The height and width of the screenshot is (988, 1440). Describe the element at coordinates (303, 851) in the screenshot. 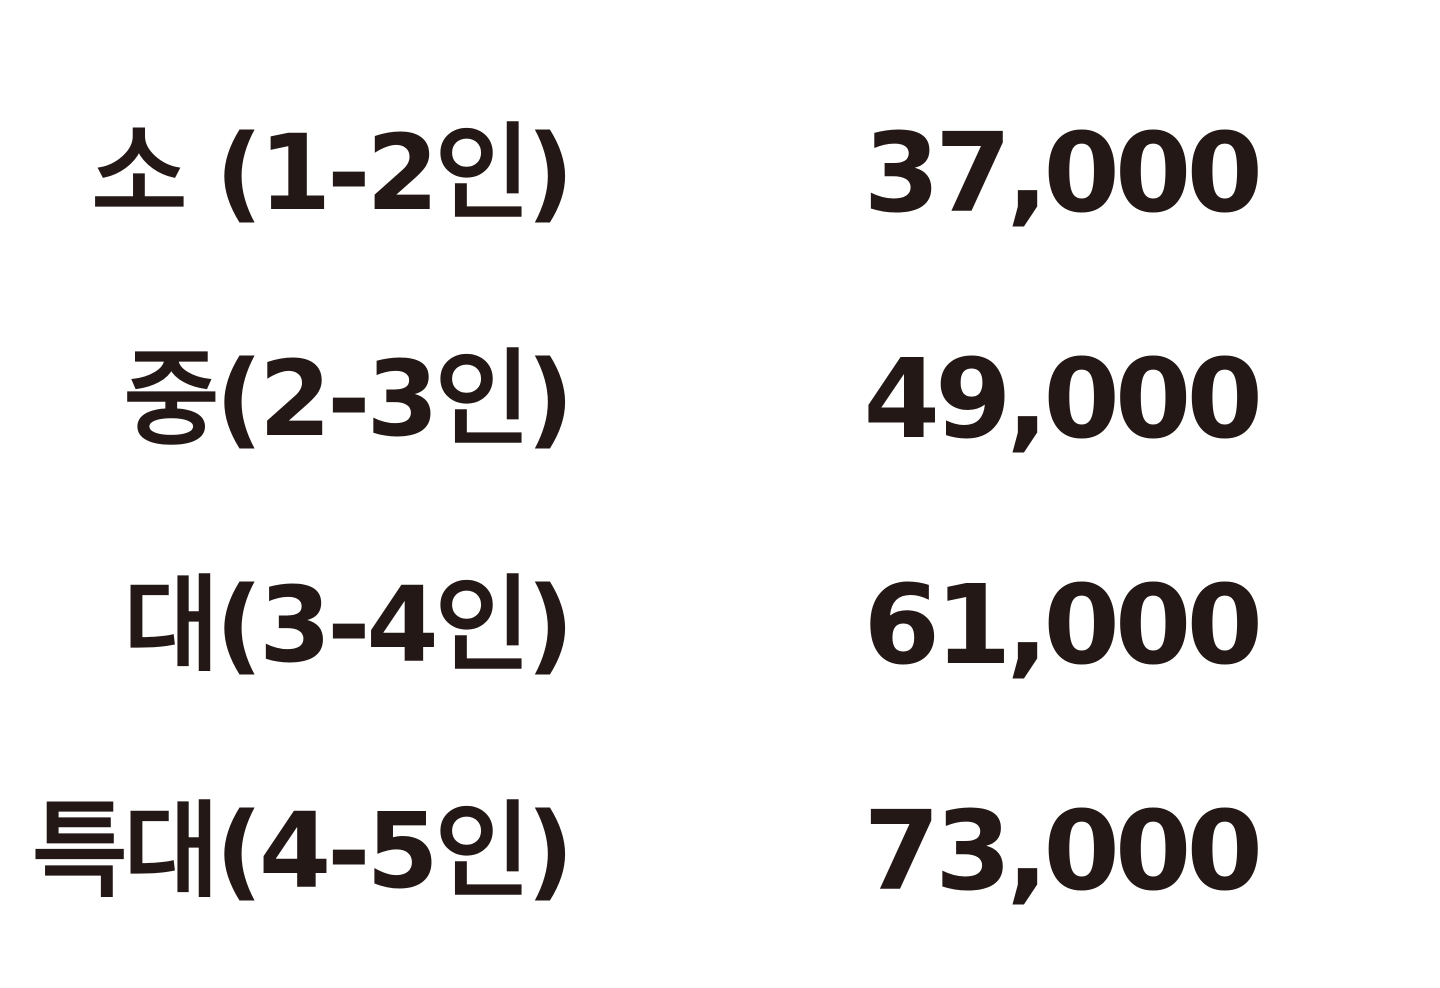

I see `size-label-extra-large: 특대(4-5인)` at that location.